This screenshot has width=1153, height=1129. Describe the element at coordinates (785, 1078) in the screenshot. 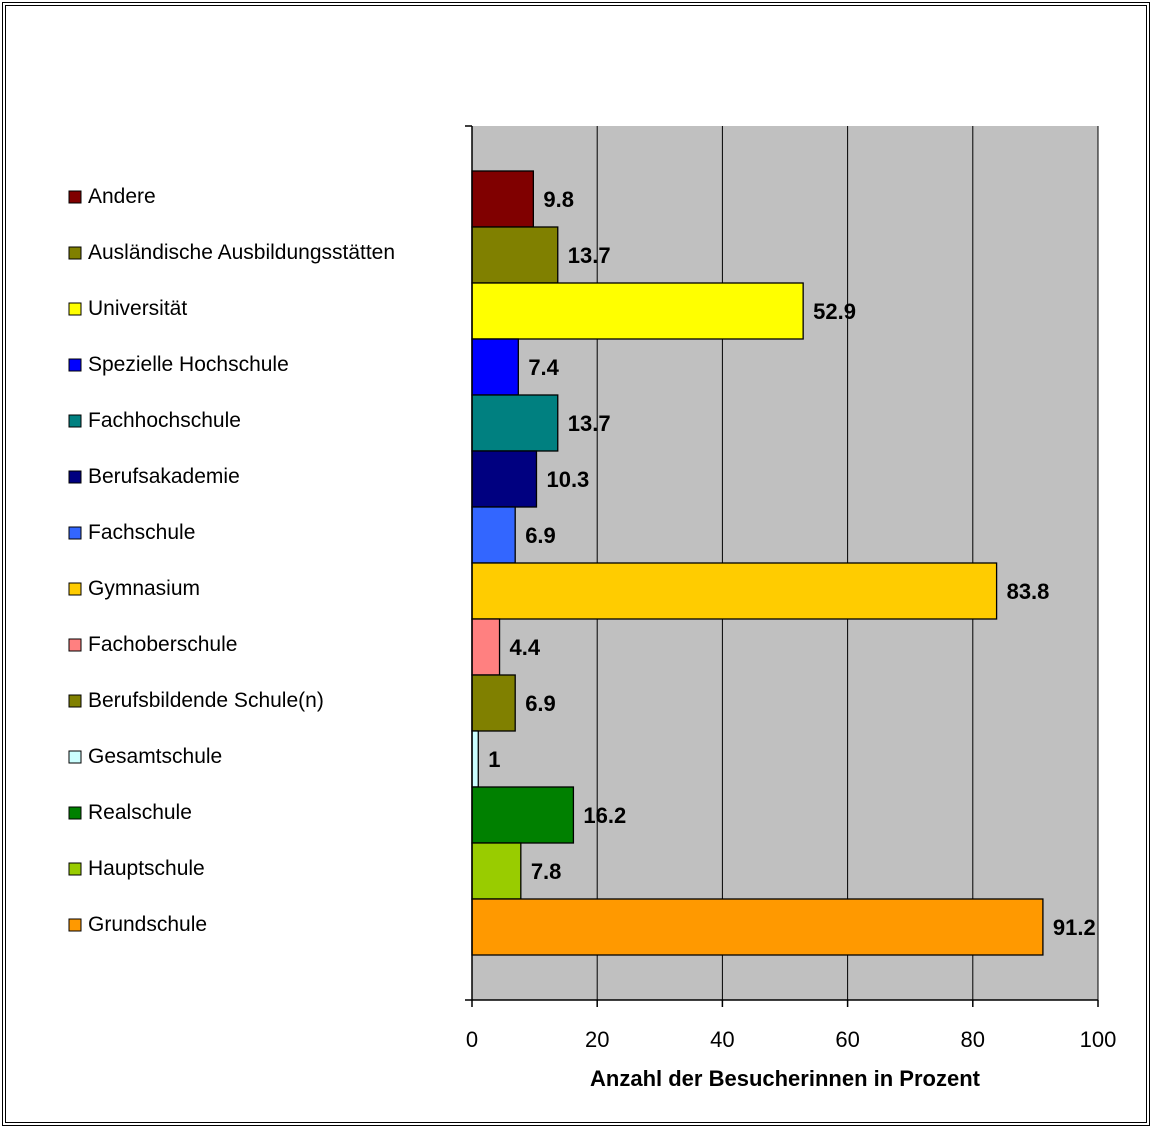

I see `x-axis-title: Anzahl der Besucherinnen in Prozent` at that location.